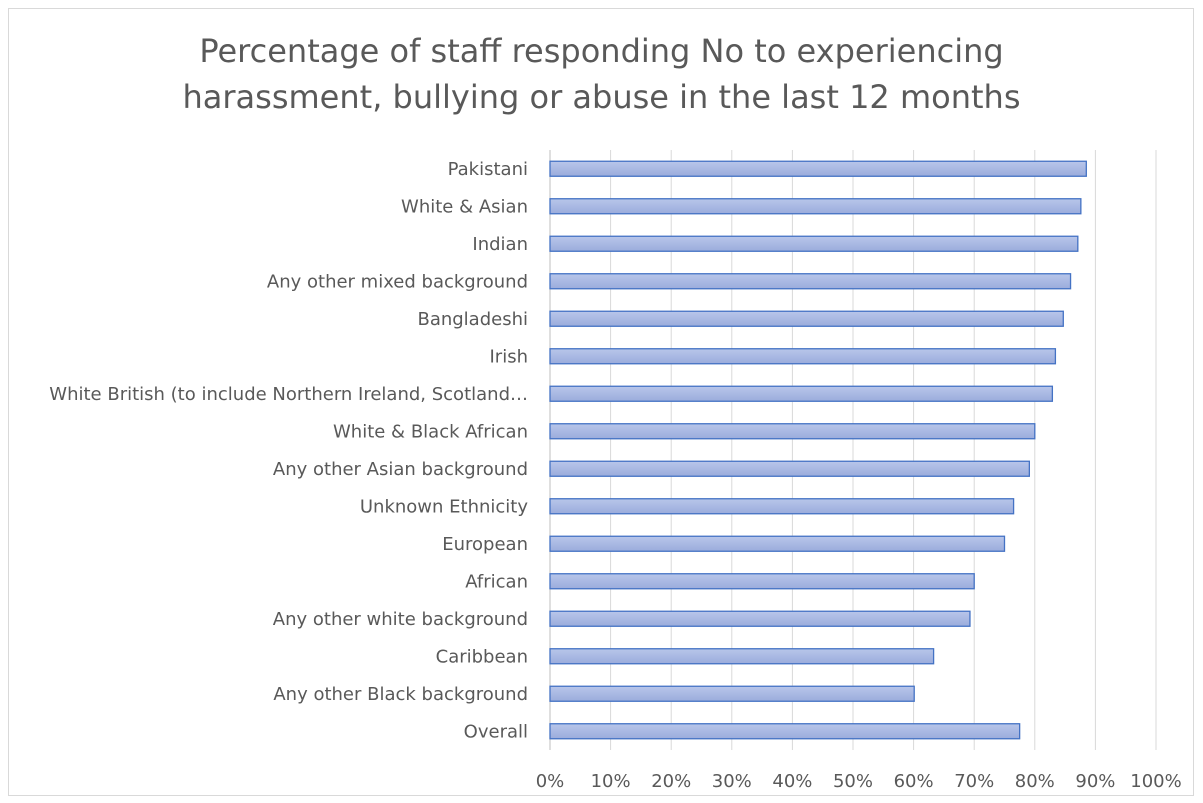 Image resolution: width=1203 pixels, height=803 pixels. What do you see at coordinates (853, 781) in the screenshot?
I see `x-tick-label-50pct: 50%` at bounding box center [853, 781].